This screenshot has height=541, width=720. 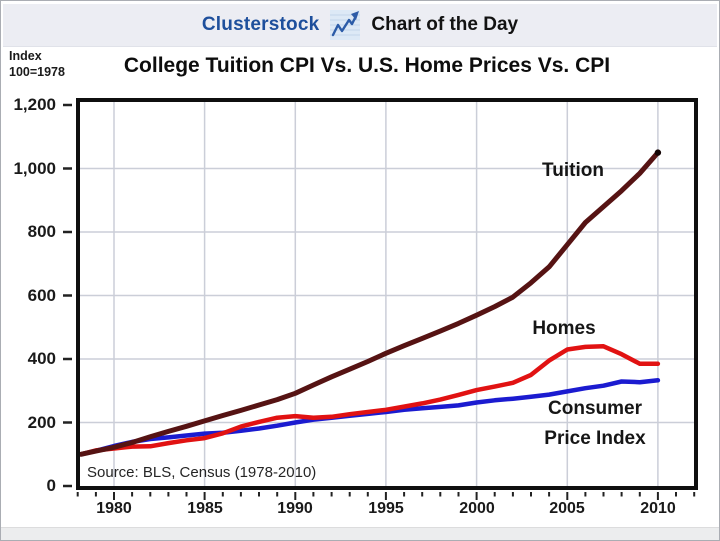 I want to click on y-axis-label-400: 400, so click(x=41, y=358).